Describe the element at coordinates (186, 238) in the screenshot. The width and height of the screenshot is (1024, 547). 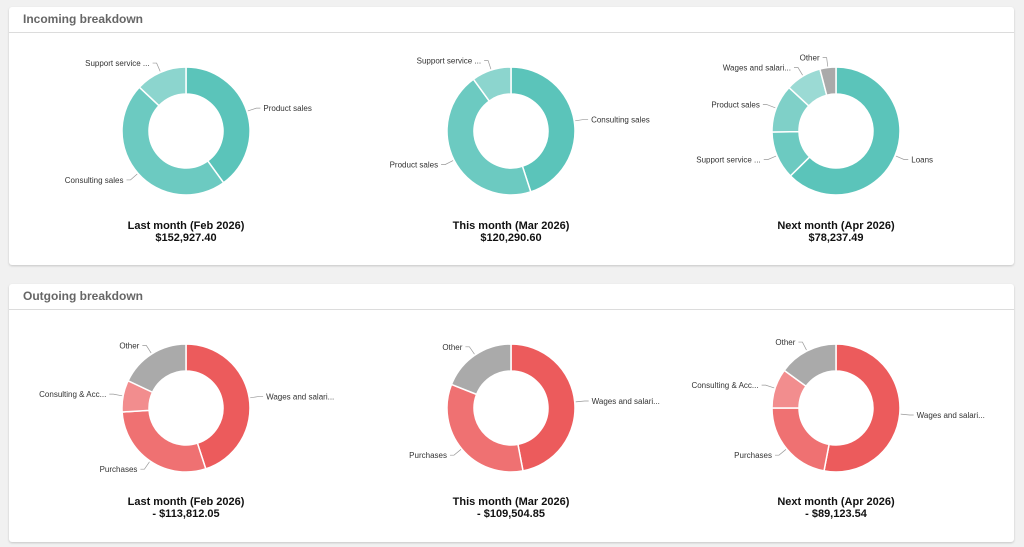
I see `chart-amount: $152,927.40` at that location.